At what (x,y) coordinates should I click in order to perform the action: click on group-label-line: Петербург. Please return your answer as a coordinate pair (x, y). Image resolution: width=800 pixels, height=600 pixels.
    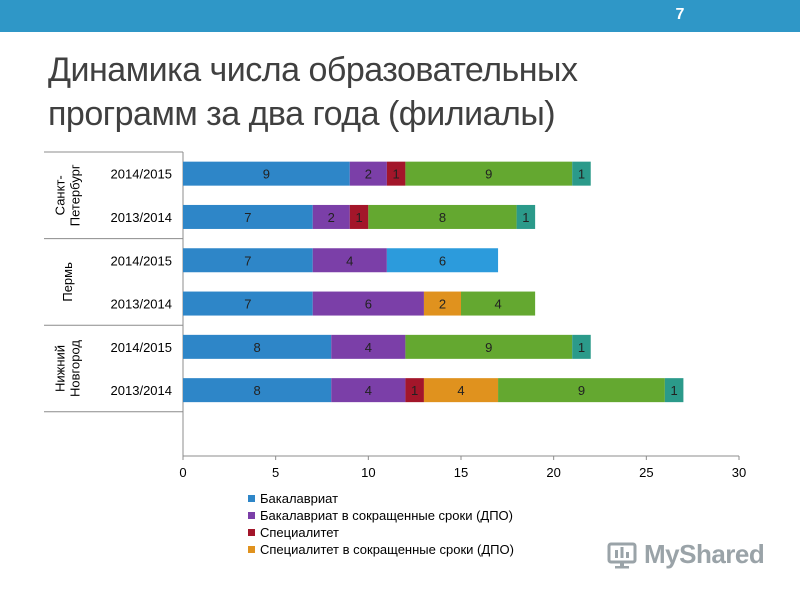
    Looking at the image, I should click on (75, 195).